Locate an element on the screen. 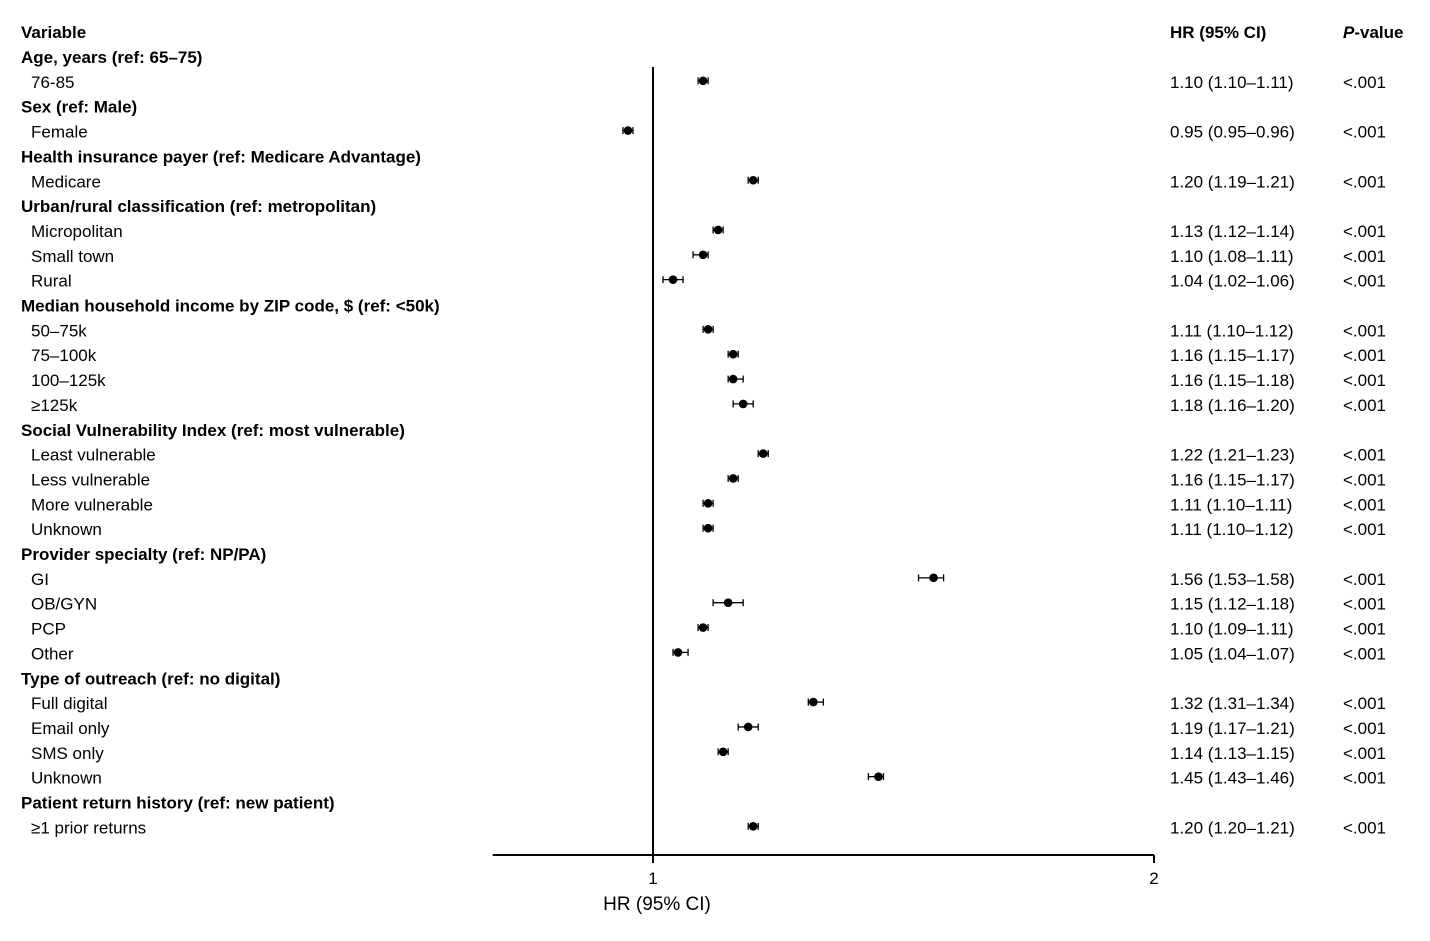  row-label: Female is located at coordinates (59, 132).